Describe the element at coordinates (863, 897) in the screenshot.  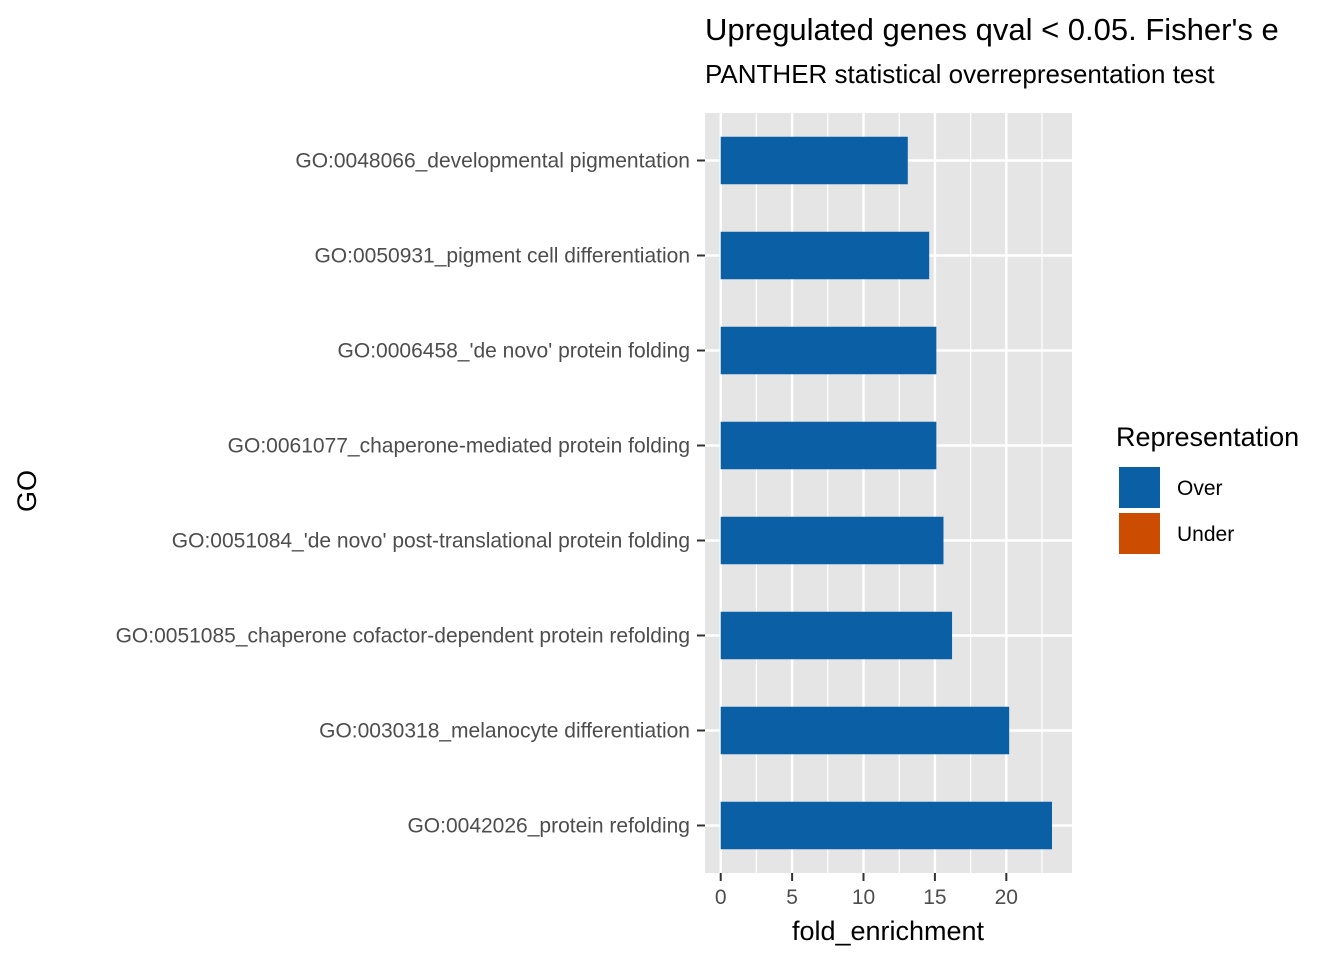
I see `x-tick-label: 10` at that location.